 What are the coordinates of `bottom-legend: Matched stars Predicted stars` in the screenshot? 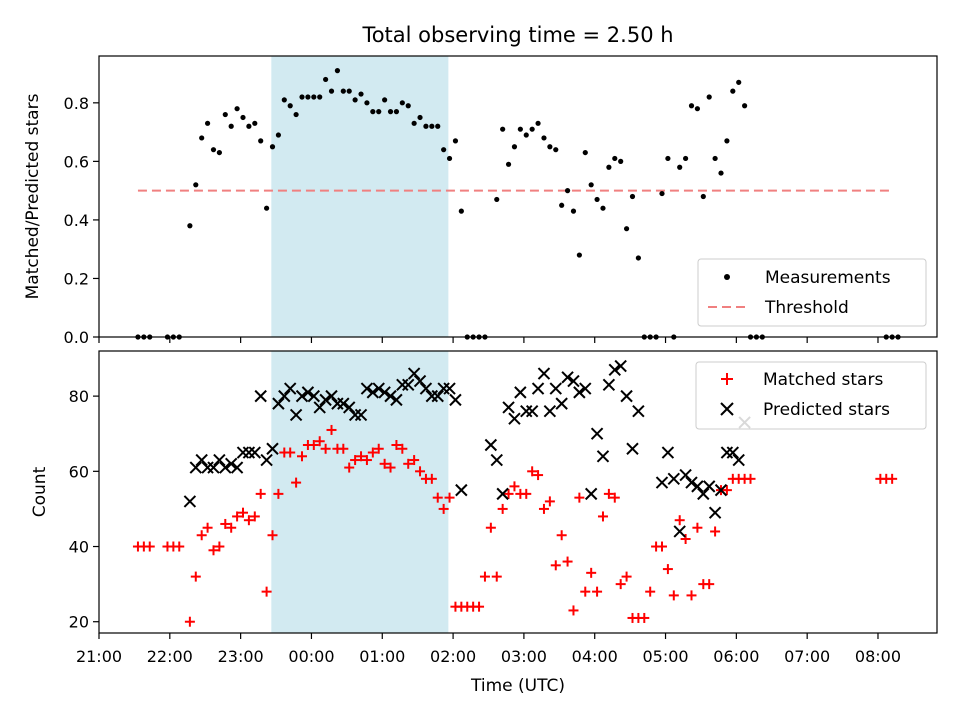 It's located at (811, 395).